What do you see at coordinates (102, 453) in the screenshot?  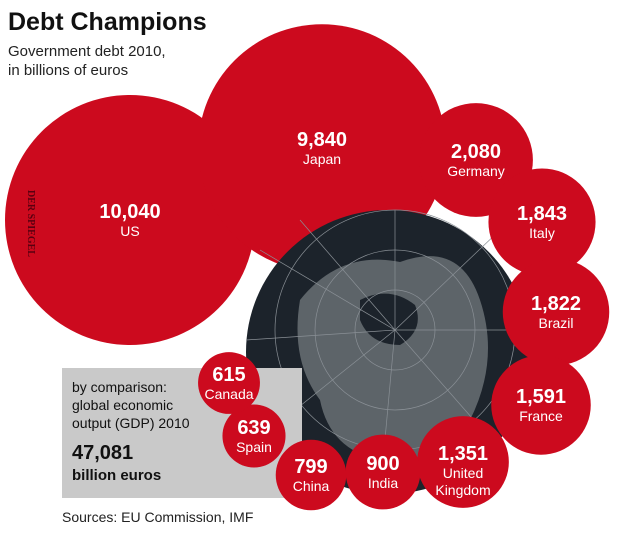 I see `gdp-value: 47,081` at bounding box center [102, 453].